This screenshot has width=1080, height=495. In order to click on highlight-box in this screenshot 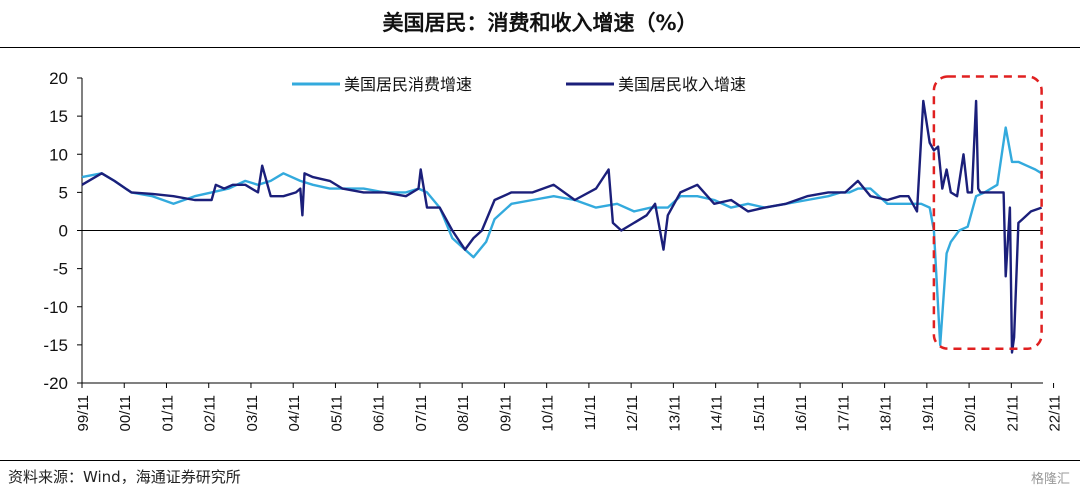, I will do `click(987, 212)`.